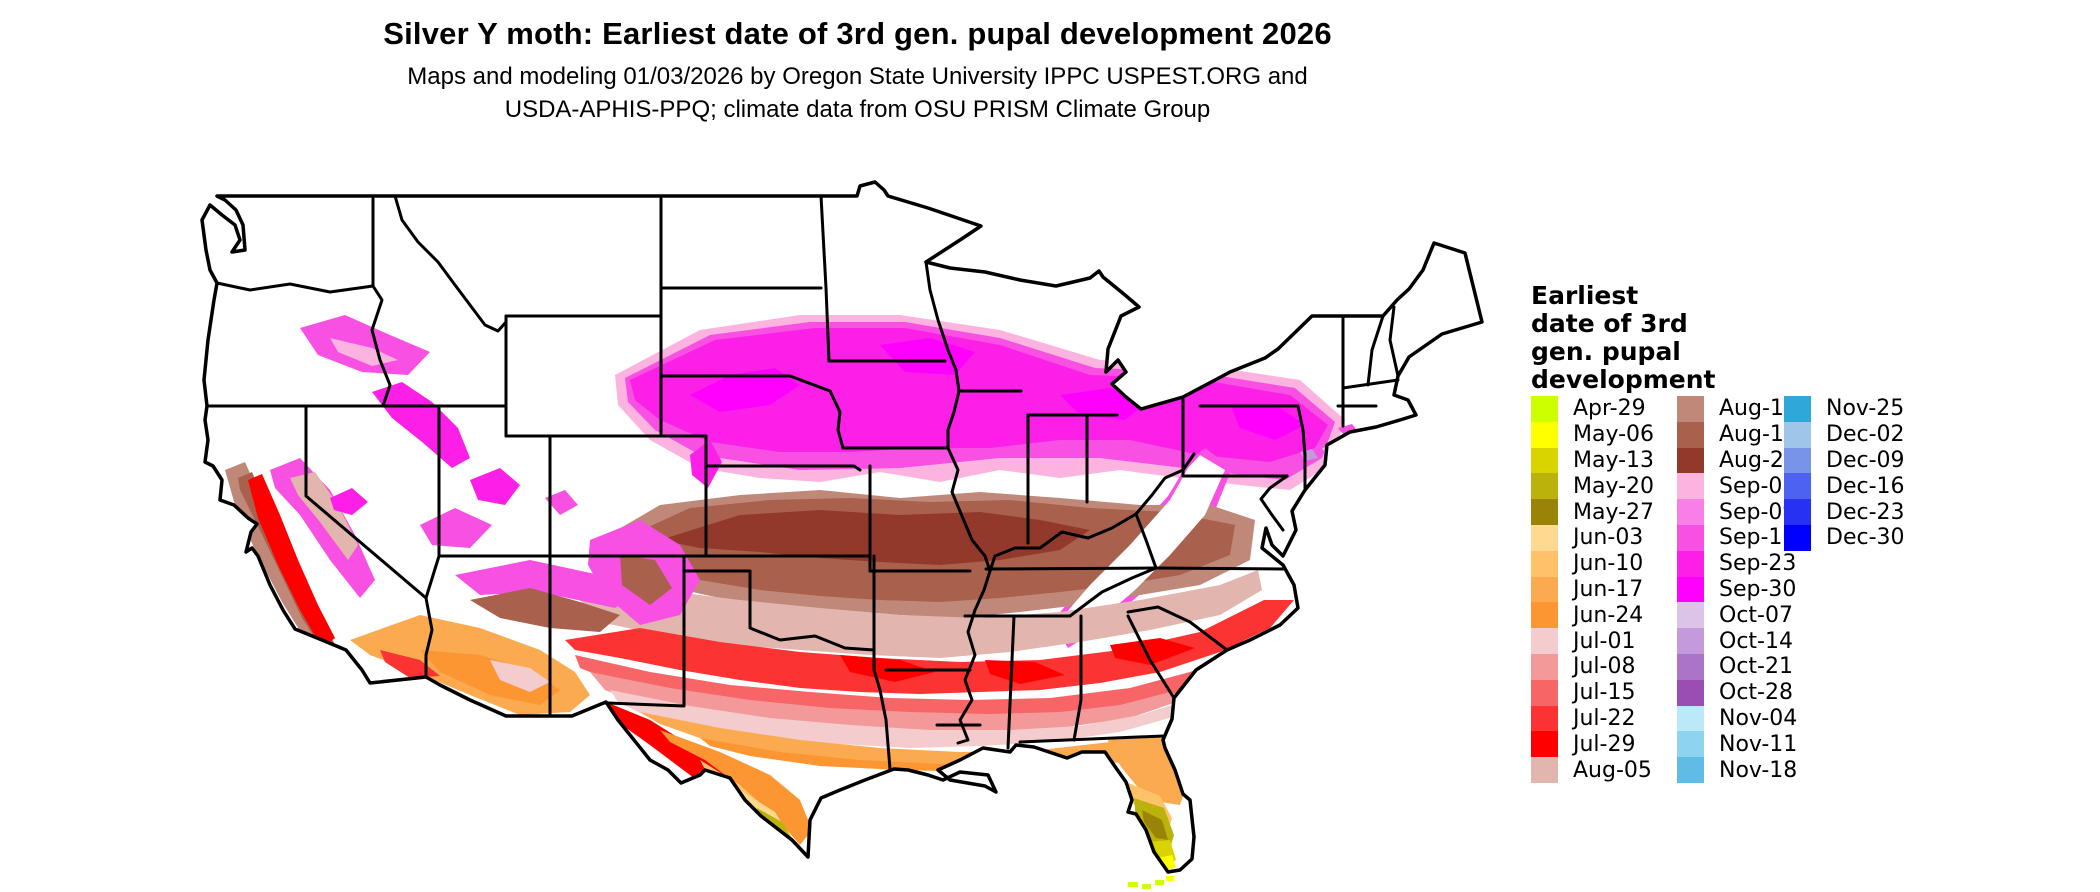  I want to click on border-nd-mn, so click(825, 278).